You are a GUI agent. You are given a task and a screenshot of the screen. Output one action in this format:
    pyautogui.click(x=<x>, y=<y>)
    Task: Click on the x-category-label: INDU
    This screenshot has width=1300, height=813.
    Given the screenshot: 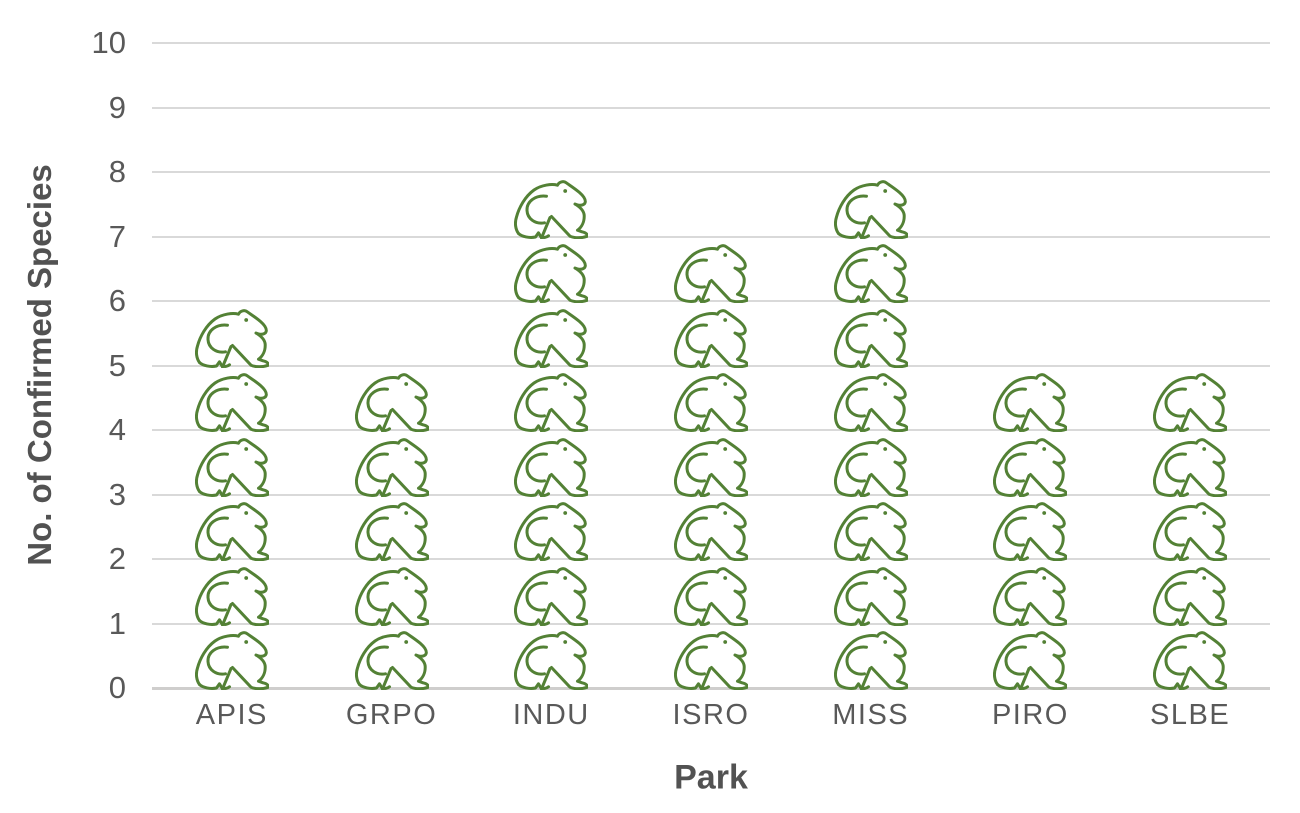 What is the action you would take?
    pyautogui.click(x=551, y=715)
    